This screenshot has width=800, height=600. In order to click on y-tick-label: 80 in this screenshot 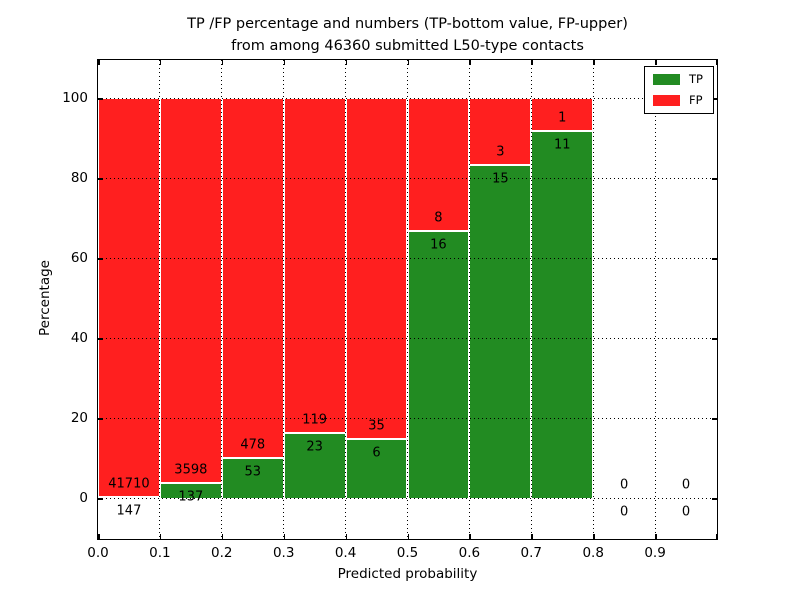, I will do `click(79, 178)`.